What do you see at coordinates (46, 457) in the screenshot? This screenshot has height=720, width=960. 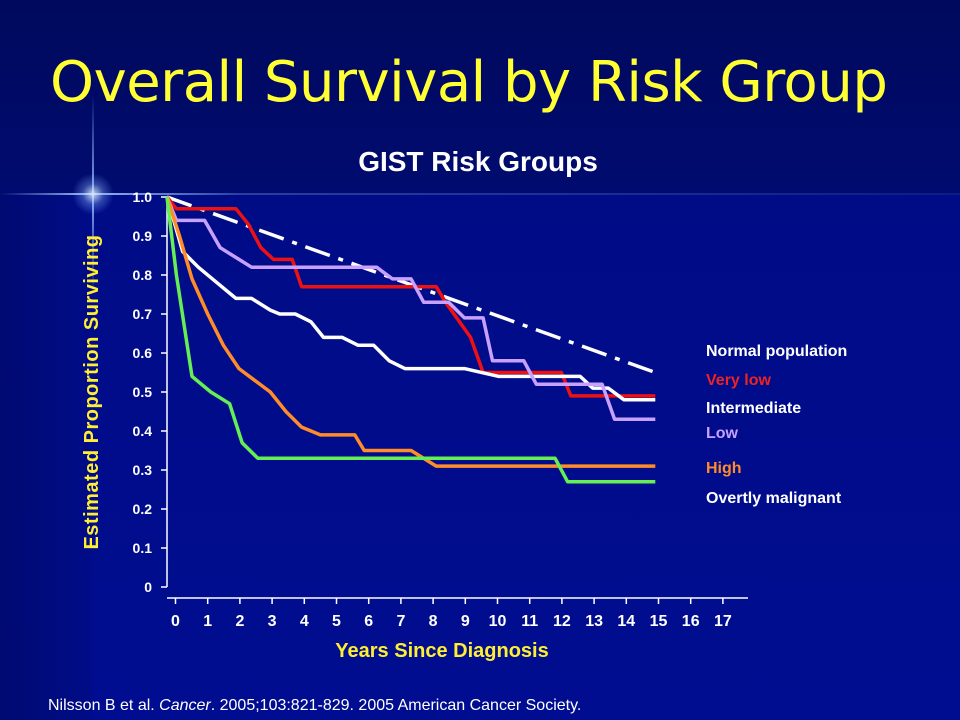 I see `slide-left-band` at bounding box center [46, 457].